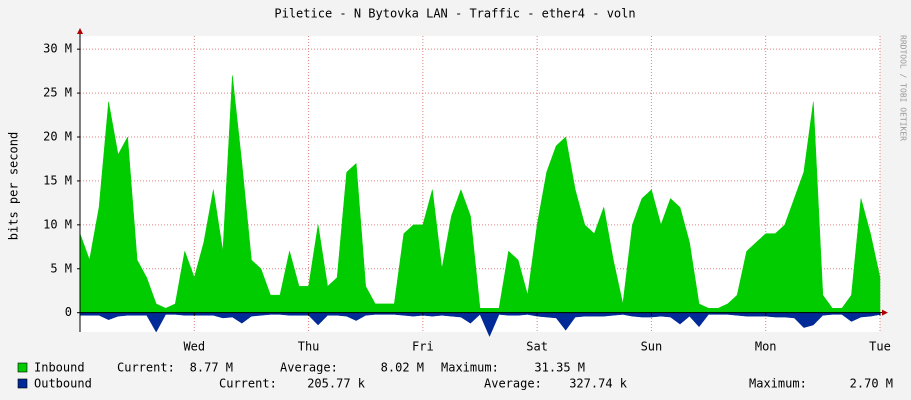 The image size is (911, 400). Describe the element at coordinates (309, 347) in the screenshot. I see `x-tick-label: Thu` at that location.